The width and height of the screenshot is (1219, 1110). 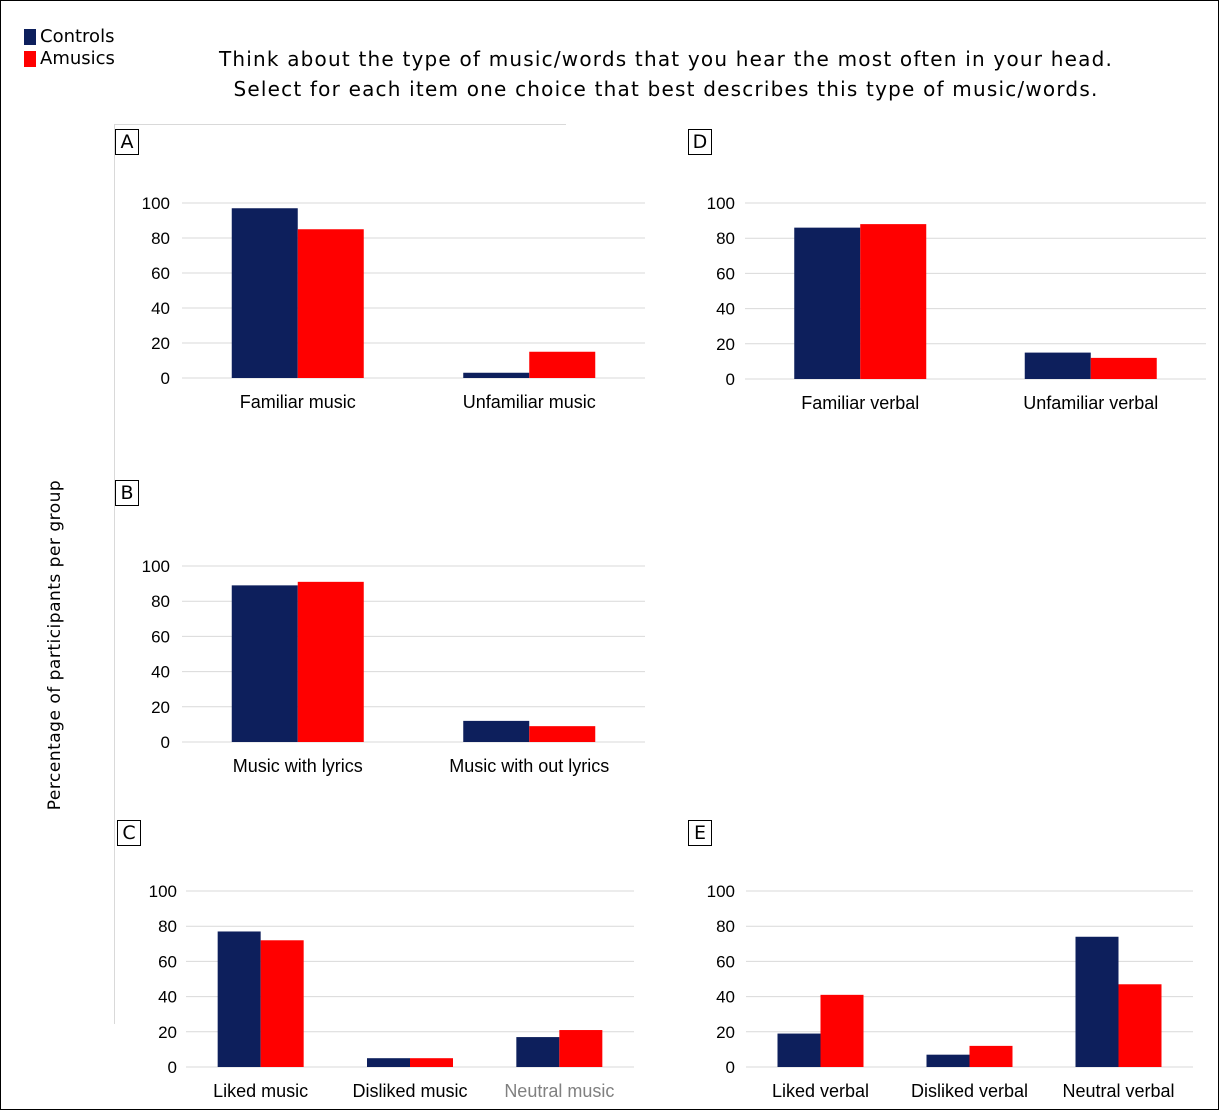 What do you see at coordinates (167, 926) in the screenshot?
I see `panel-c-y-tick-80: 80` at bounding box center [167, 926].